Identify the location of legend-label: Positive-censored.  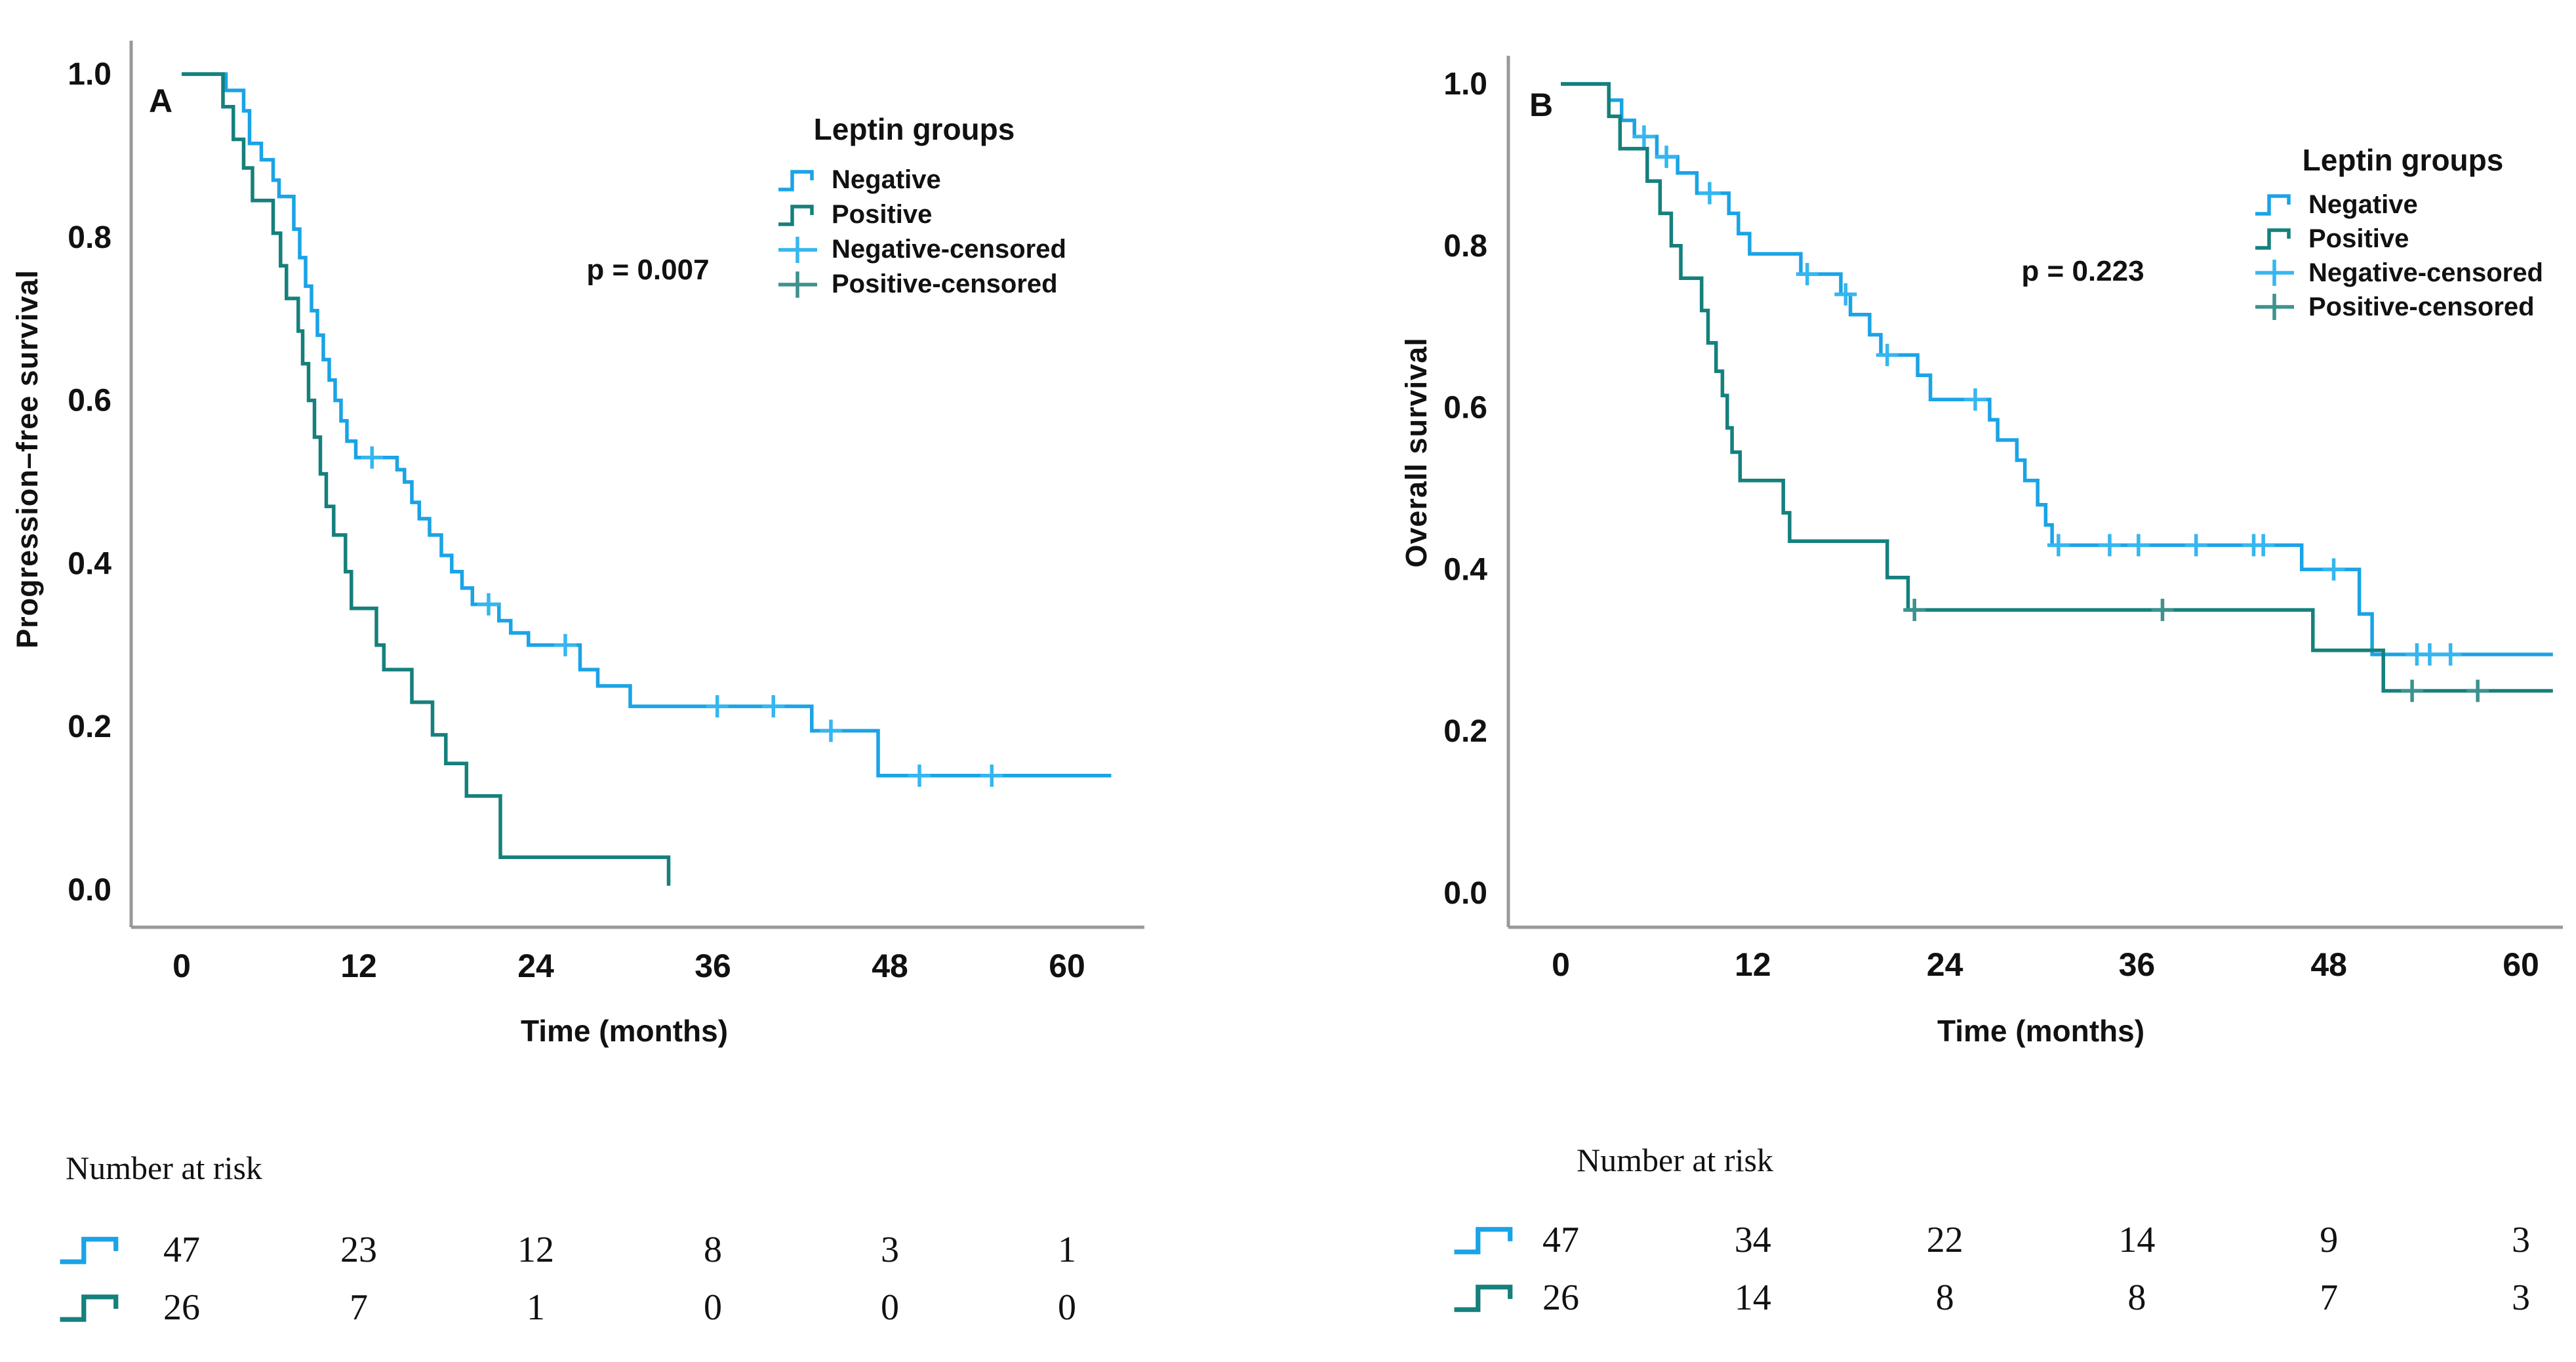
(2421, 306).